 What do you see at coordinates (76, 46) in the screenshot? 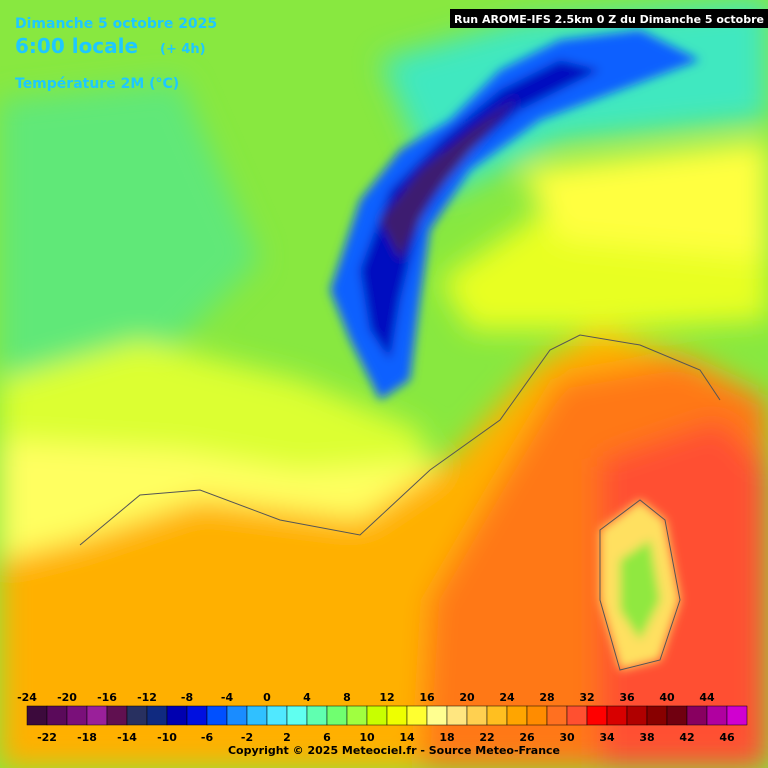
I see `time: 6:00 locale` at bounding box center [76, 46].